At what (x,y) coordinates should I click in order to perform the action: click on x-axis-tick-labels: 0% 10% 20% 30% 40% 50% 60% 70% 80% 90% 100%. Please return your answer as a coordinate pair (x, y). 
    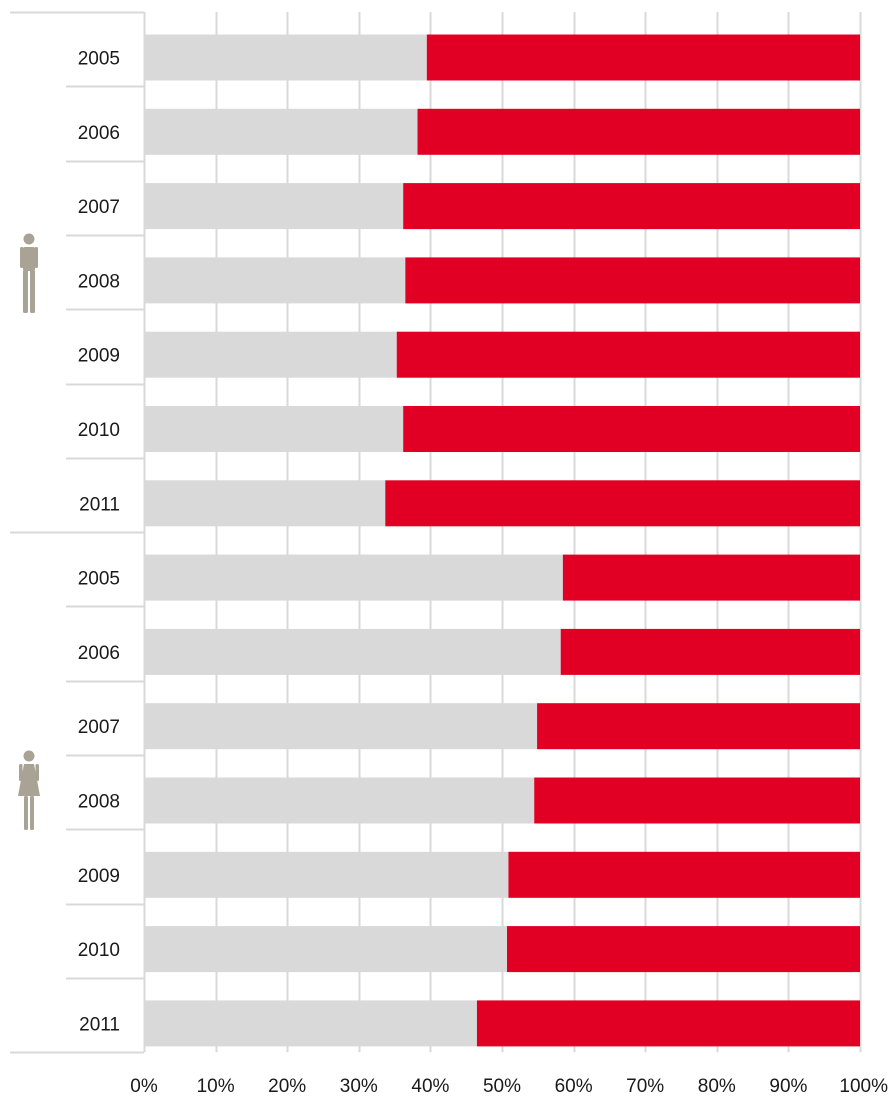
    Looking at the image, I should click on (509, 1086).